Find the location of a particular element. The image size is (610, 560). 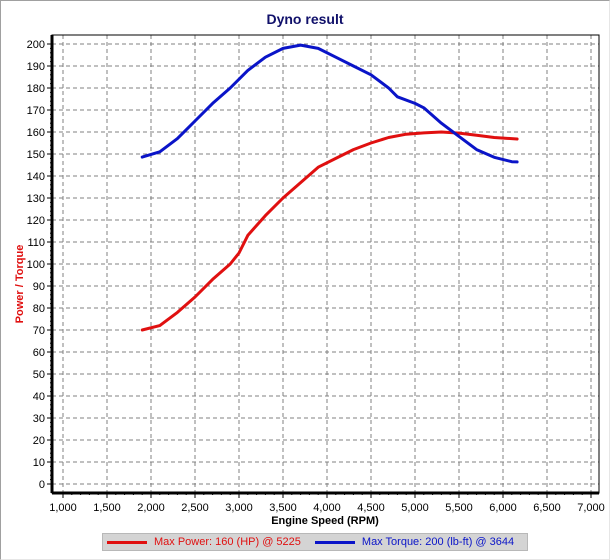

y-tick-label: 170 is located at coordinates (36, 111).